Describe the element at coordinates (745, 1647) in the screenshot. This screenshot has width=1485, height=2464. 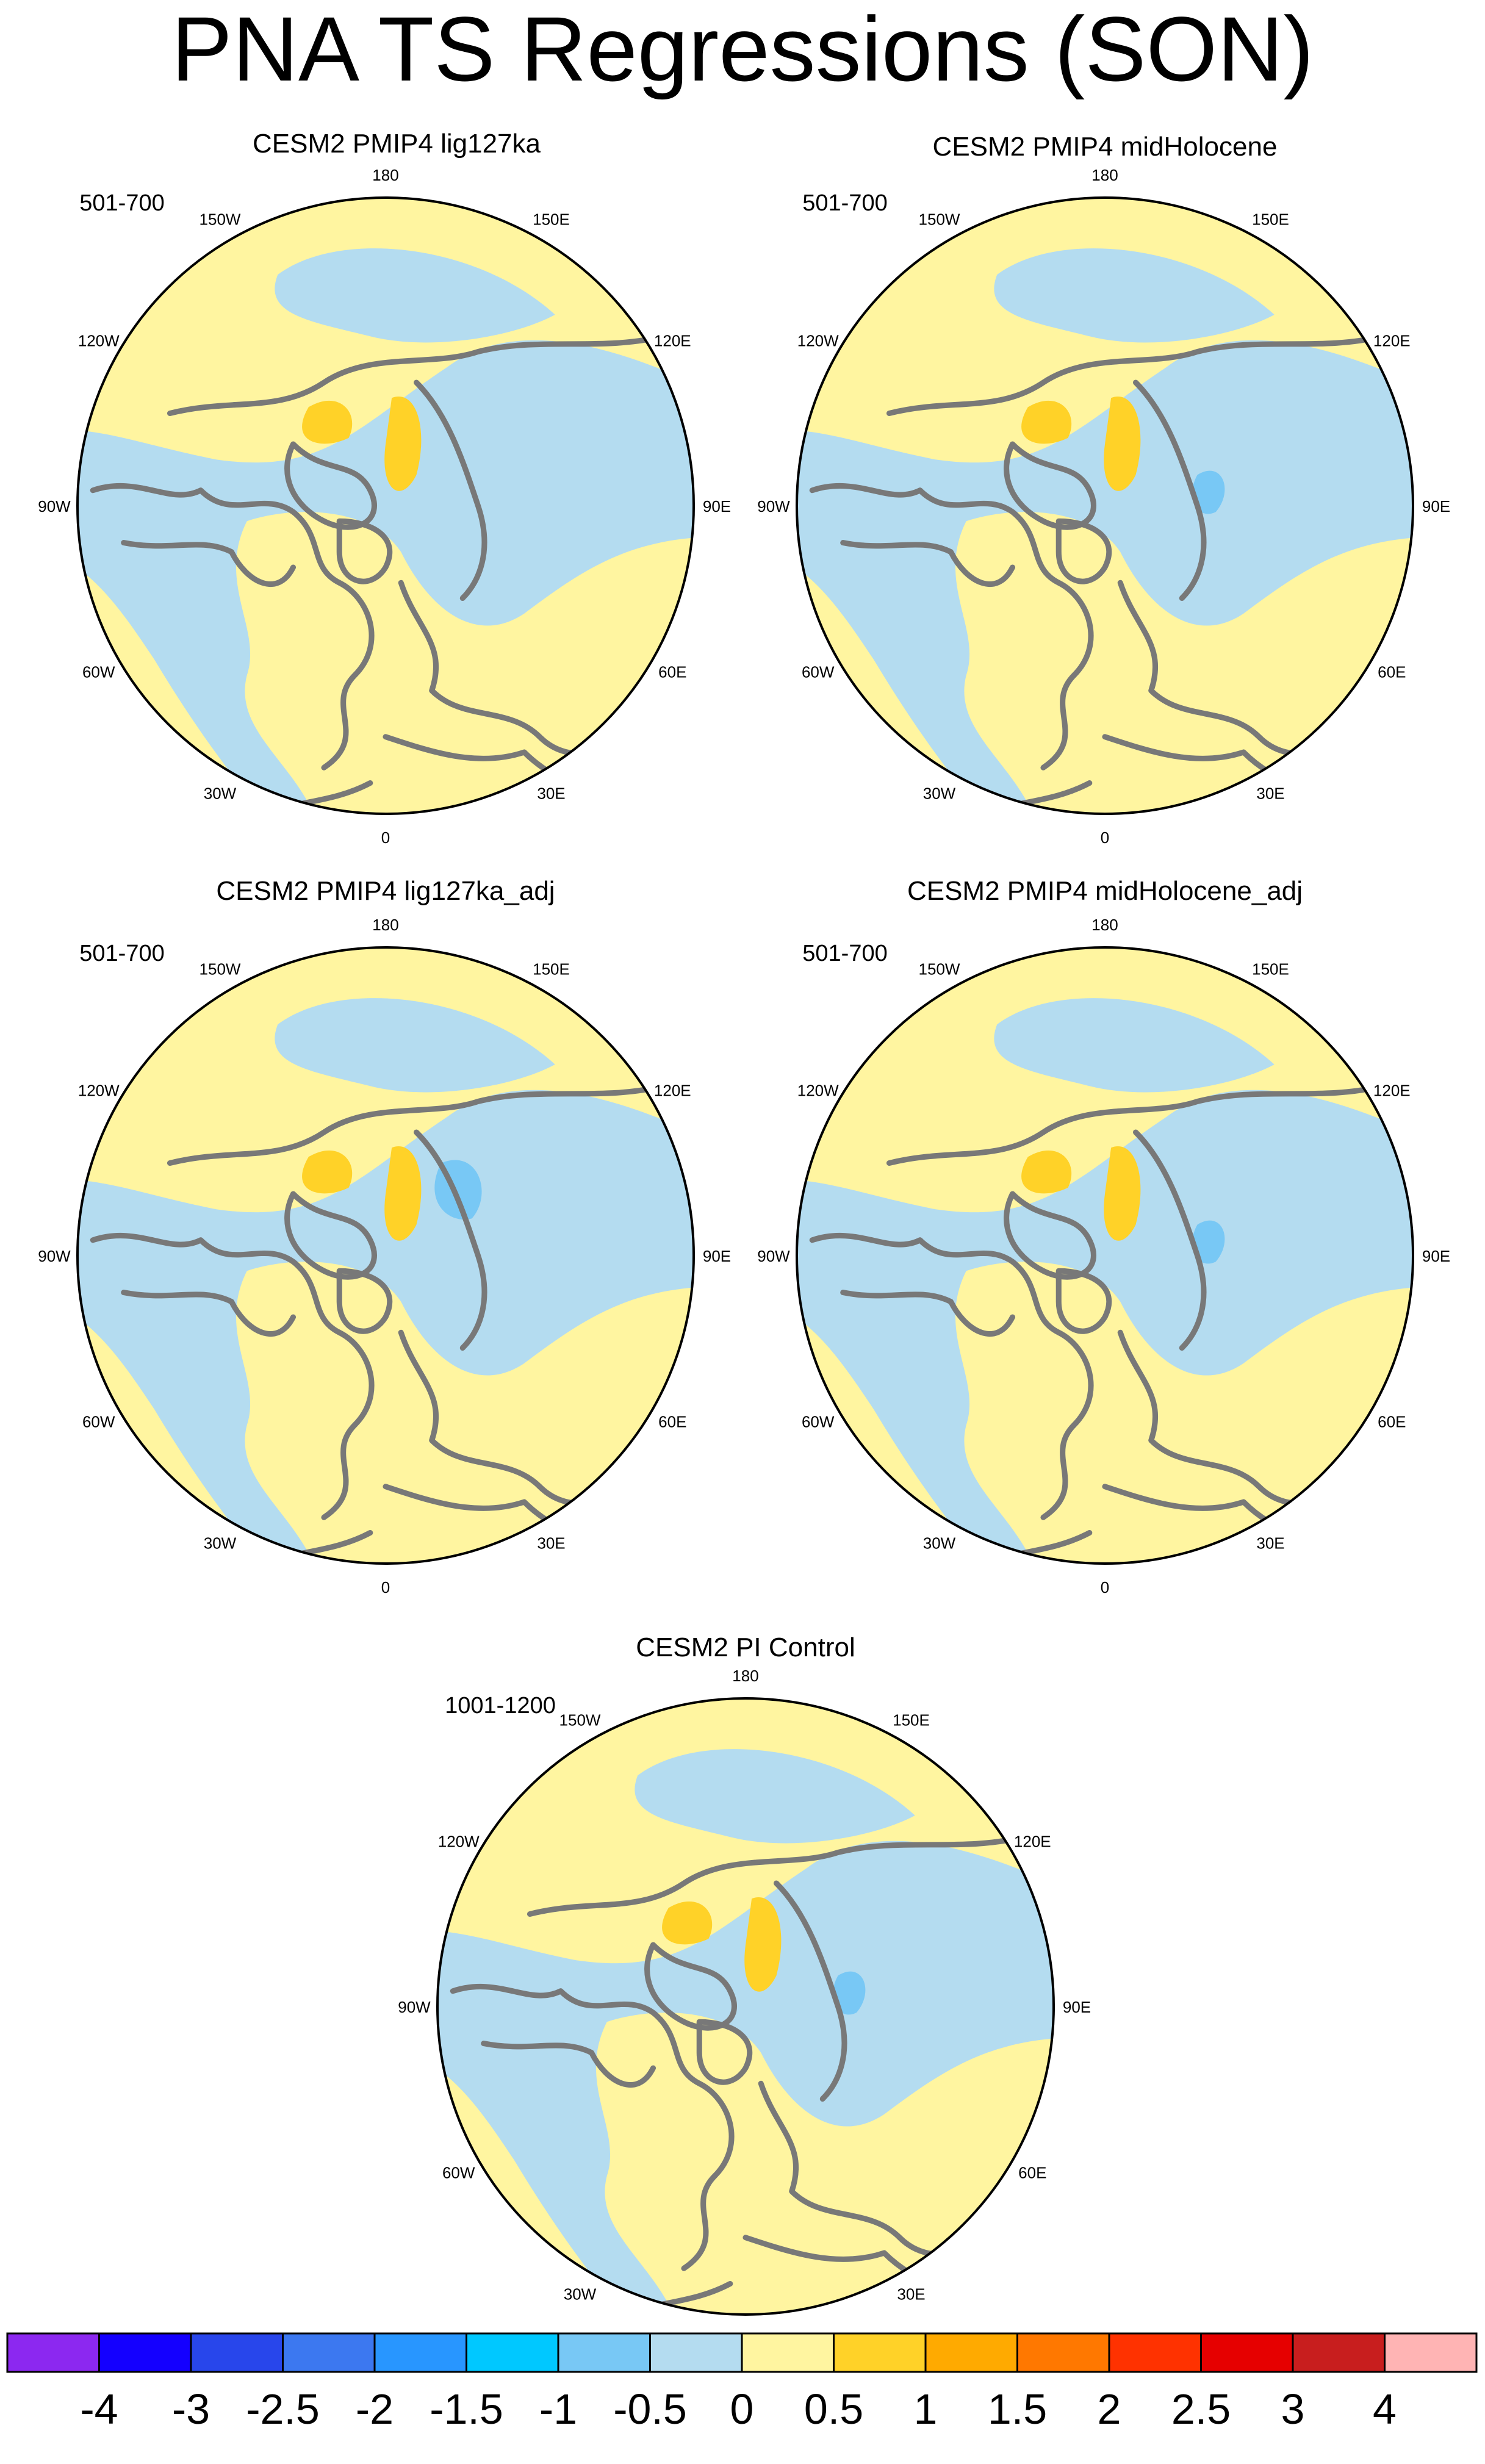
I see `panel-title: CESM2 PI Control` at that location.